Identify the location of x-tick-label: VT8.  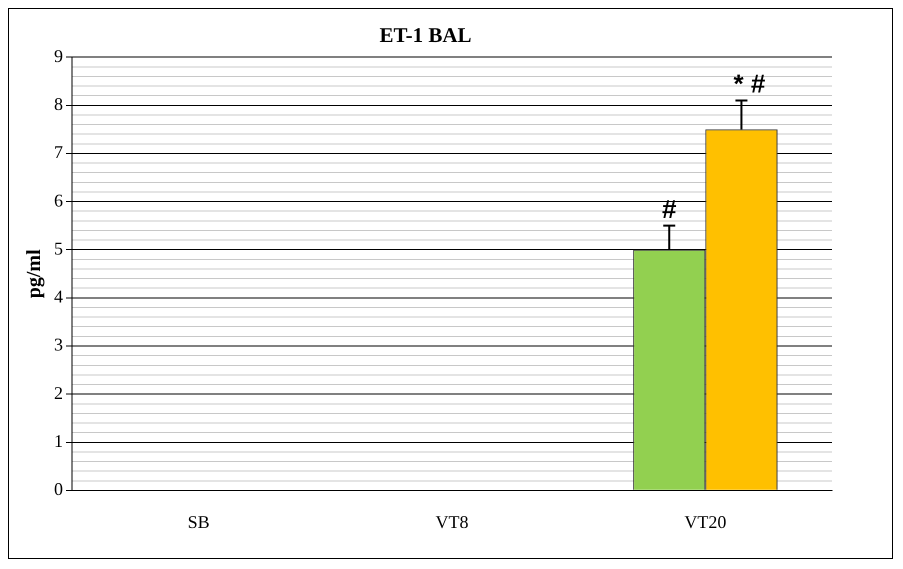
(452, 522).